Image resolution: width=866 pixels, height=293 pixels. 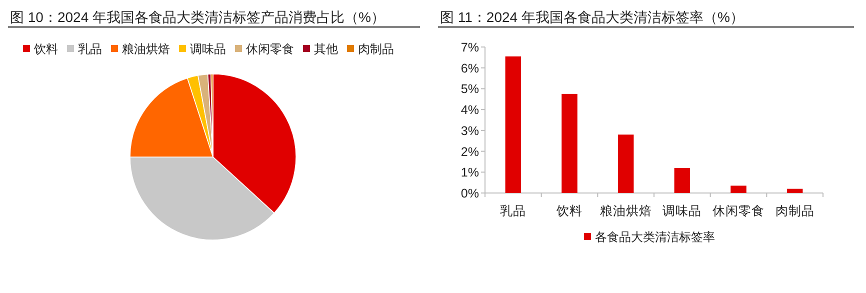 What do you see at coordinates (626, 211) in the screenshot?
I see `x-tick-label: 粮油烘焙` at bounding box center [626, 211].